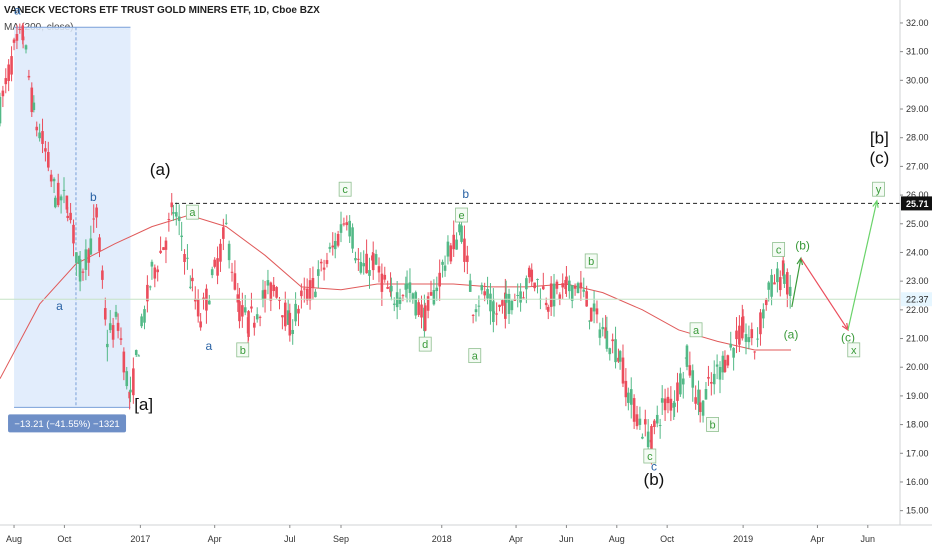 This screenshot has height=550, width=932. What do you see at coordinates (667, 539) in the screenshot?
I see `time-tick-label: Oct` at bounding box center [667, 539].